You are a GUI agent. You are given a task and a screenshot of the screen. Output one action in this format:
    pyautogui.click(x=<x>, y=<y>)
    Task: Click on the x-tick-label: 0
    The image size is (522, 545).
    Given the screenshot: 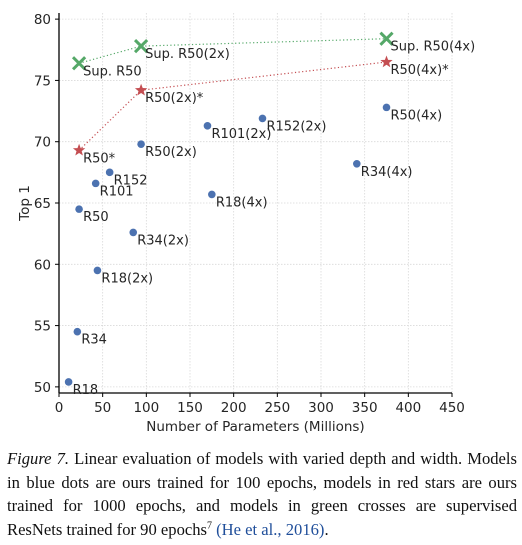 What is the action you would take?
    pyautogui.click(x=59, y=408)
    